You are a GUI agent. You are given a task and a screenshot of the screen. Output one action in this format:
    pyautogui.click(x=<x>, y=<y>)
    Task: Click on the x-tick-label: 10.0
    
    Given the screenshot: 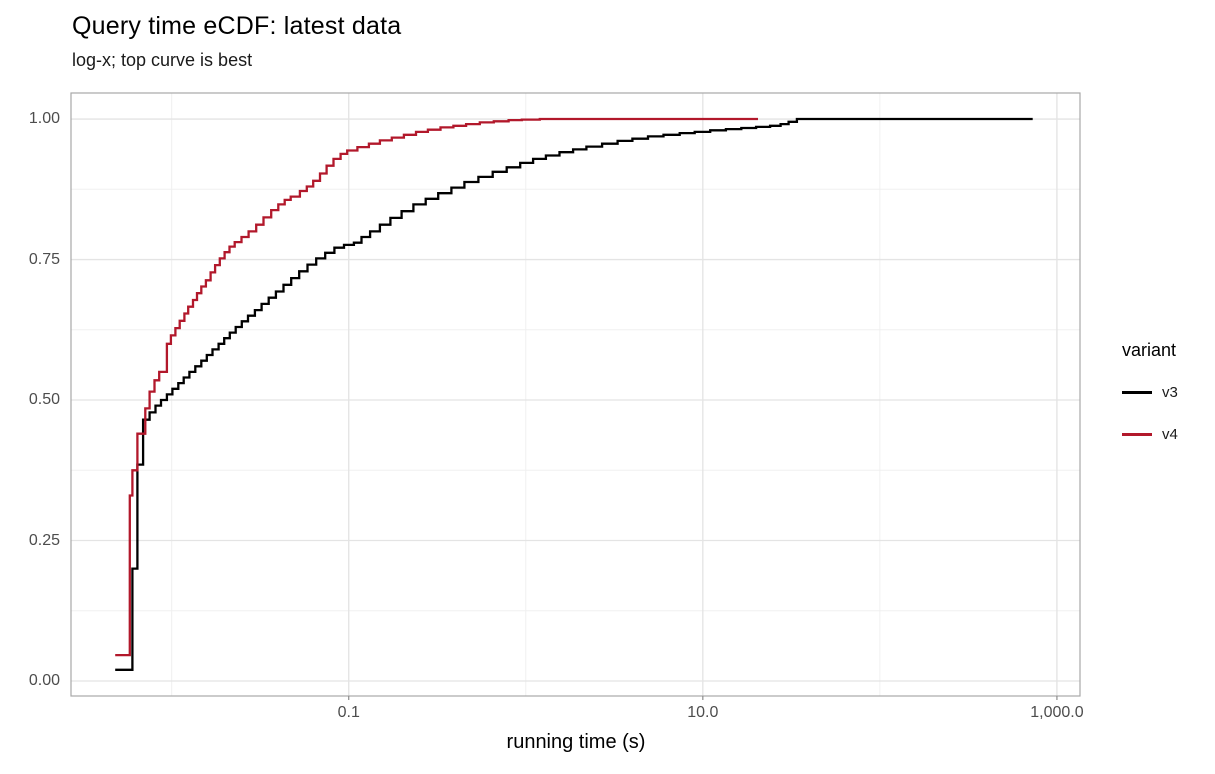 What is the action you would take?
    pyautogui.click(x=703, y=712)
    